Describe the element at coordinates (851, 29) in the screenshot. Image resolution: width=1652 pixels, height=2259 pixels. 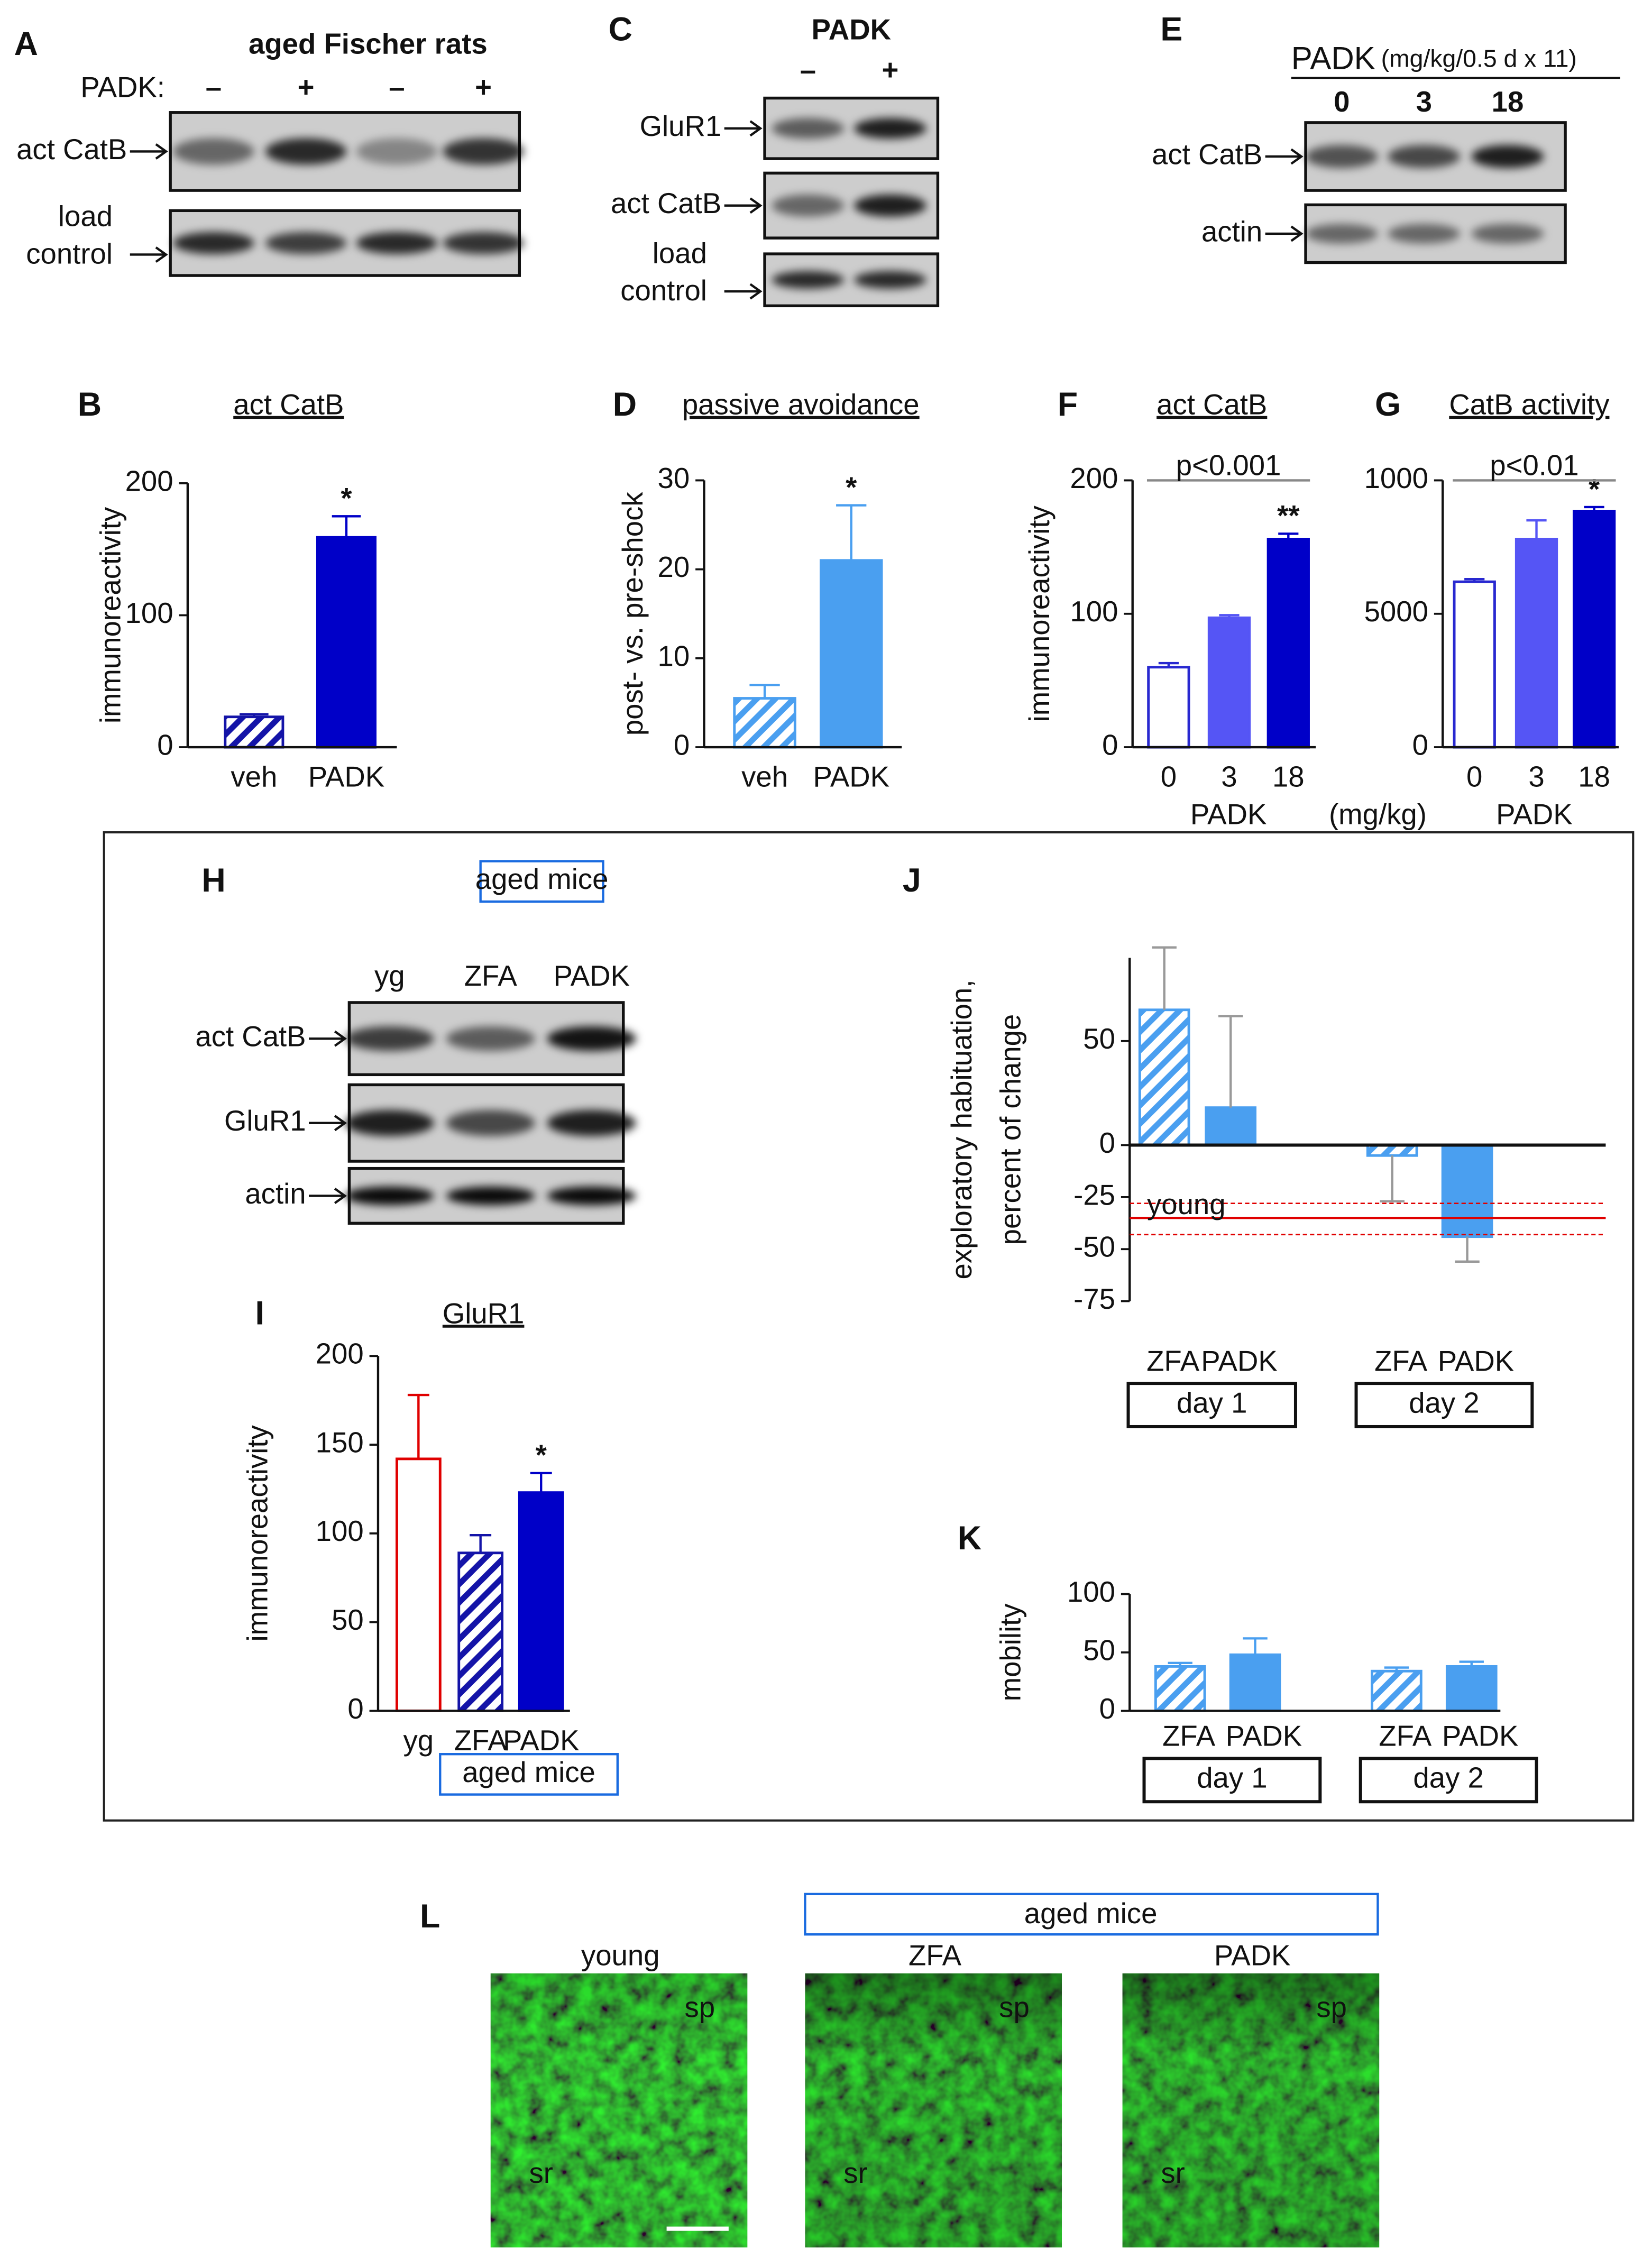
I see `blot-title: PADK` at that location.